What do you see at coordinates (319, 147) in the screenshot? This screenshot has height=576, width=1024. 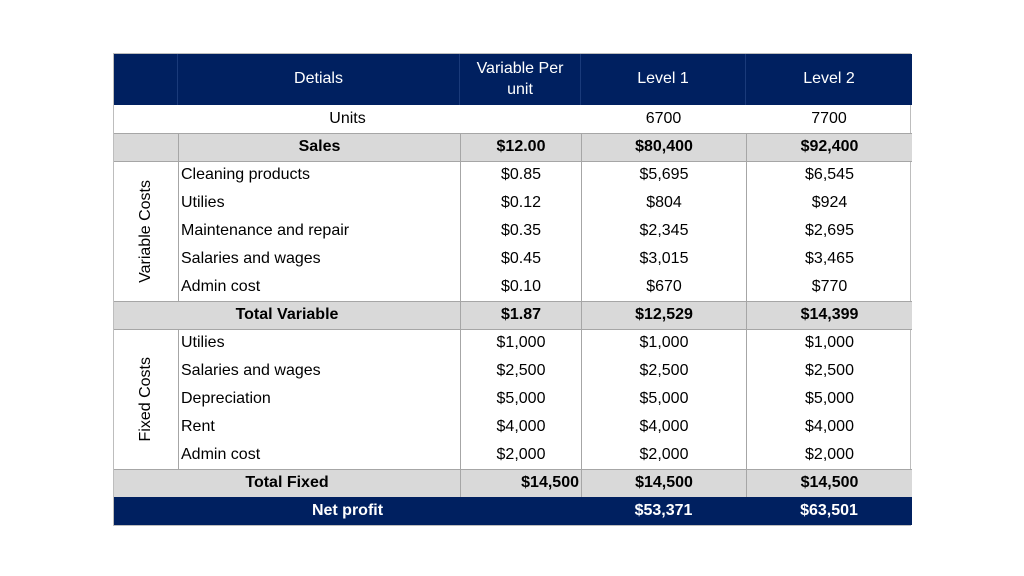 I see `sales-label: Sales` at bounding box center [319, 147].